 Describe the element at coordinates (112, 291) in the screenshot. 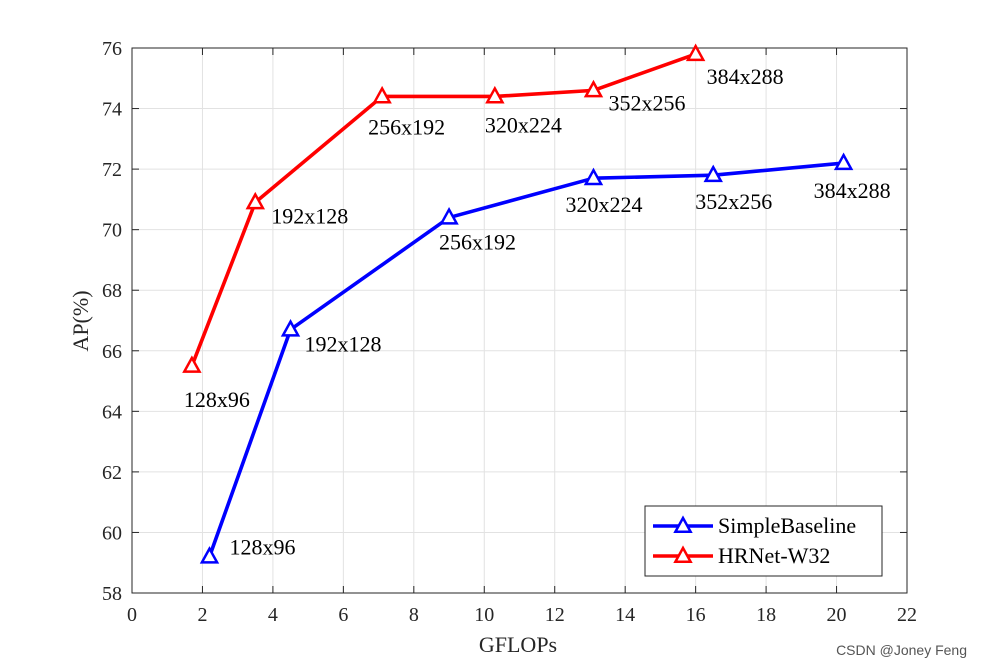

I see `y-tick-label: 68` at that location.